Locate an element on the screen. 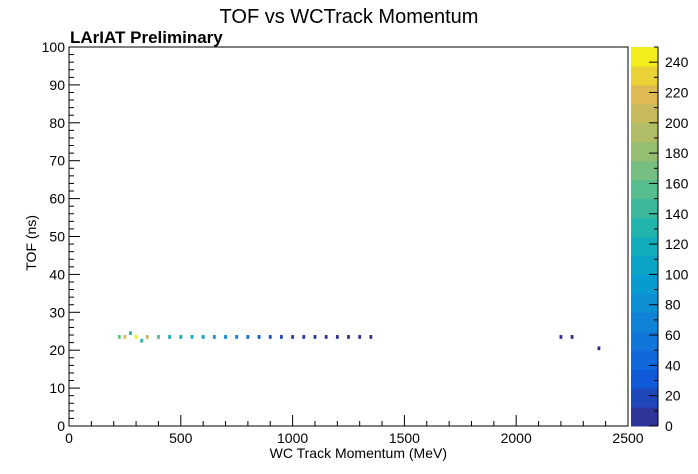  z-tick-label: 80 is located at coordinates (673, 305).